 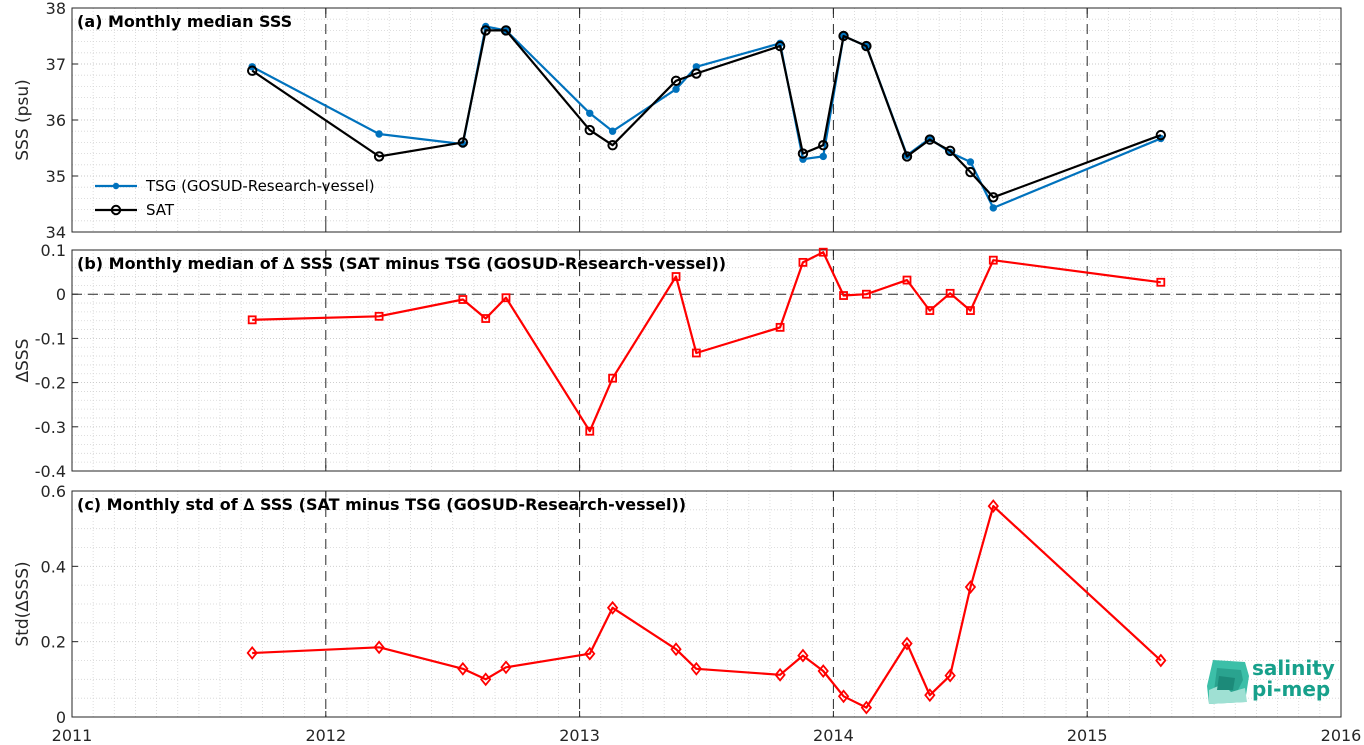 What do you see at coordinates (579, 735) in the screenshot?
I see `x-tick-label: 2013` at bounding box center [579, 735].